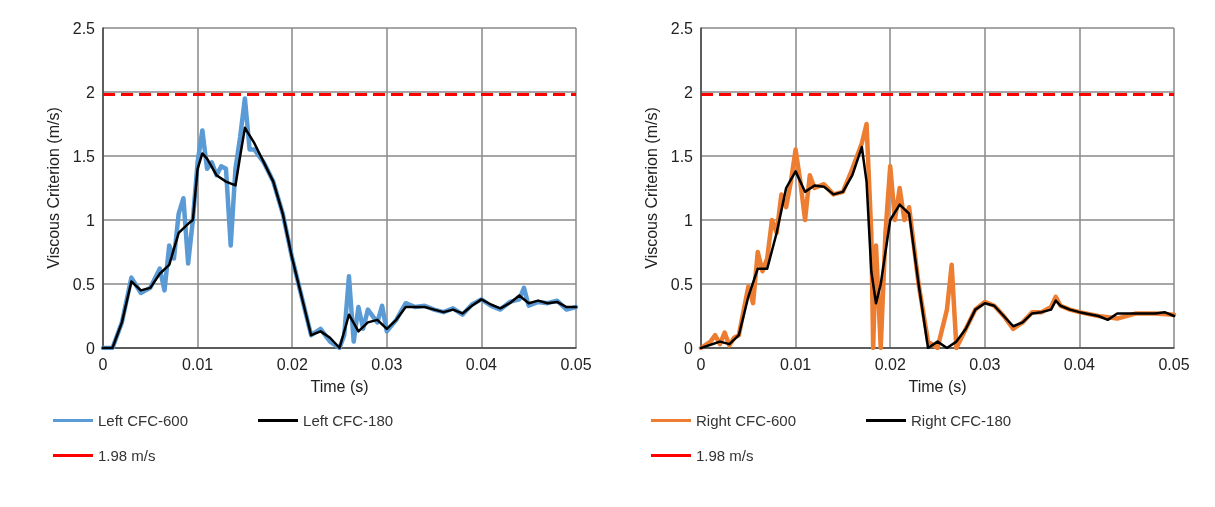 Image resolution: width=1215 pixels, height=507 pixels. What do you see at coordinates (143, 420) in the screenshot?
I see `legend-label: Left CFC-600` at bounding box center [143, 420].